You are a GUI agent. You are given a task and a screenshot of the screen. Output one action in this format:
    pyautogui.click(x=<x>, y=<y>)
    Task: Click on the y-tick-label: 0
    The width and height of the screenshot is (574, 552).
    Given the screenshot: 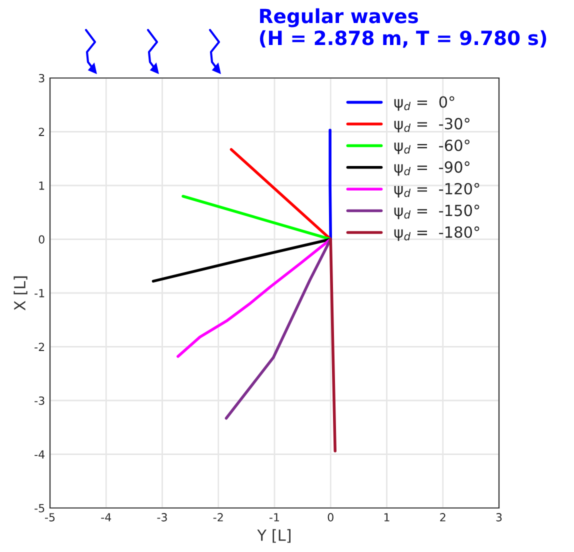 What is the action you would take?
    pyautogui.click(x=41, y=239)
    